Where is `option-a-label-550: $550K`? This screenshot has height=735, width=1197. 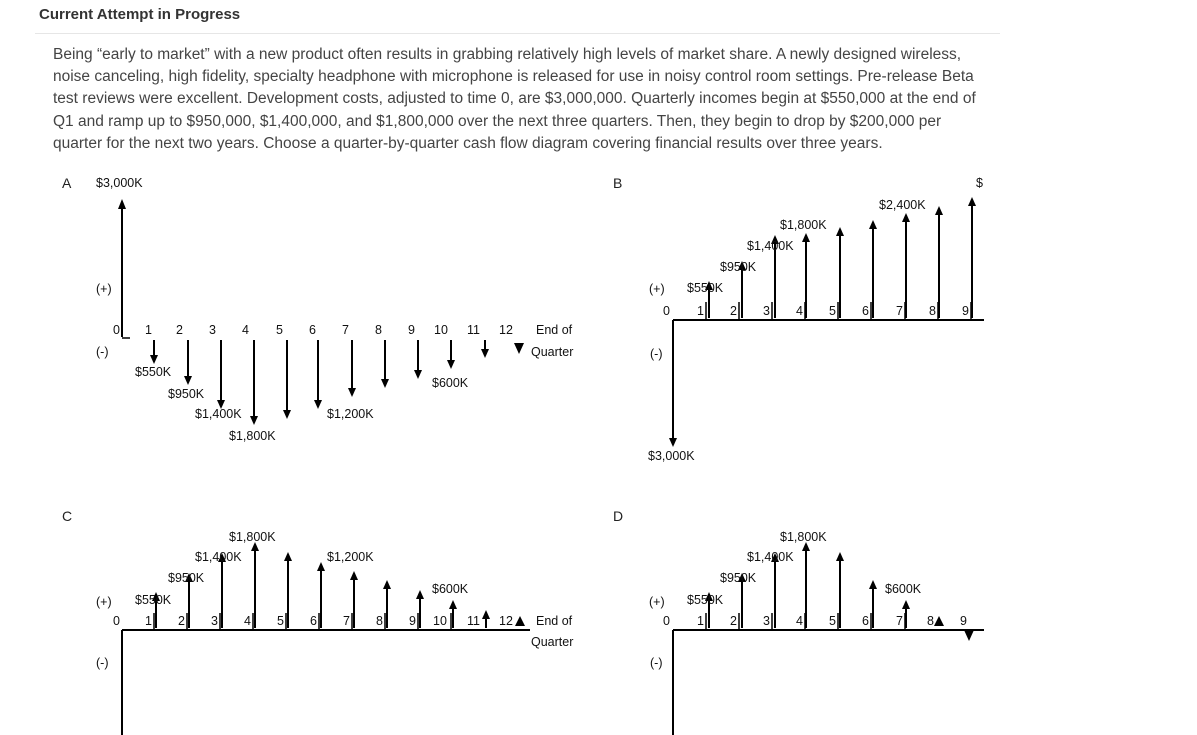 option-a-label-550: $550K is located at coordinates (153, 372).